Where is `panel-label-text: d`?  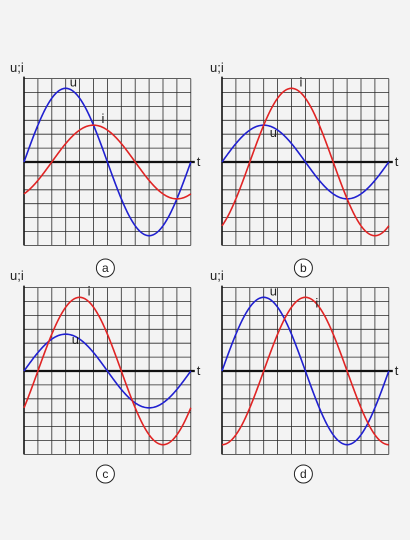
panel-label-text: d is located at coordinates (303, 474).